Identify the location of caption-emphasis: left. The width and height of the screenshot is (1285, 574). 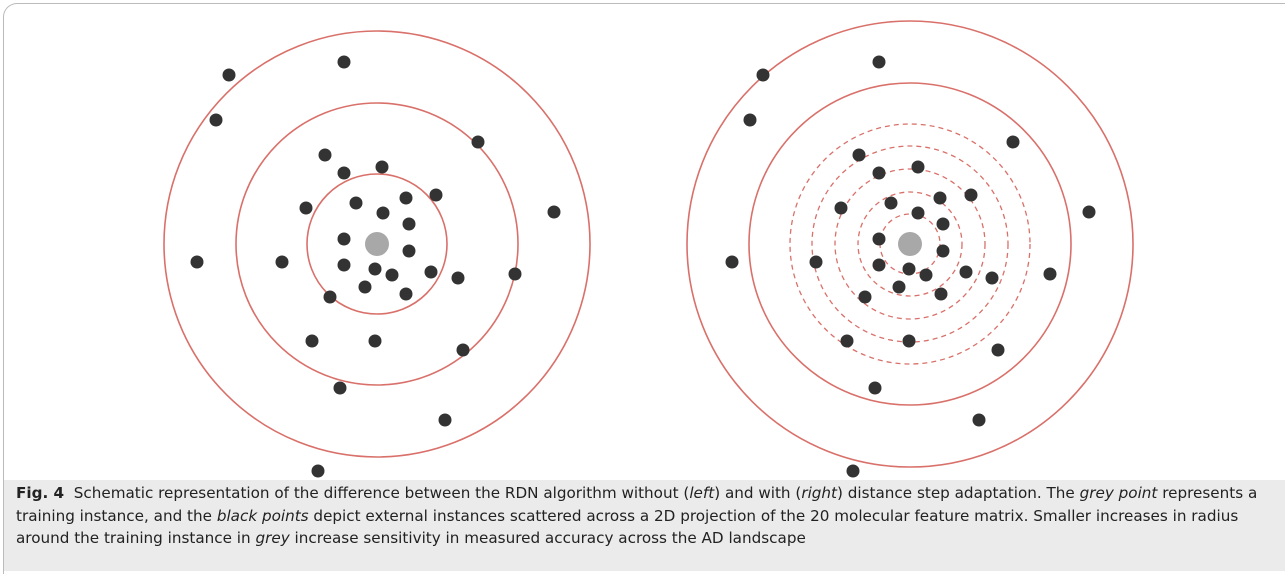
(702, 493).